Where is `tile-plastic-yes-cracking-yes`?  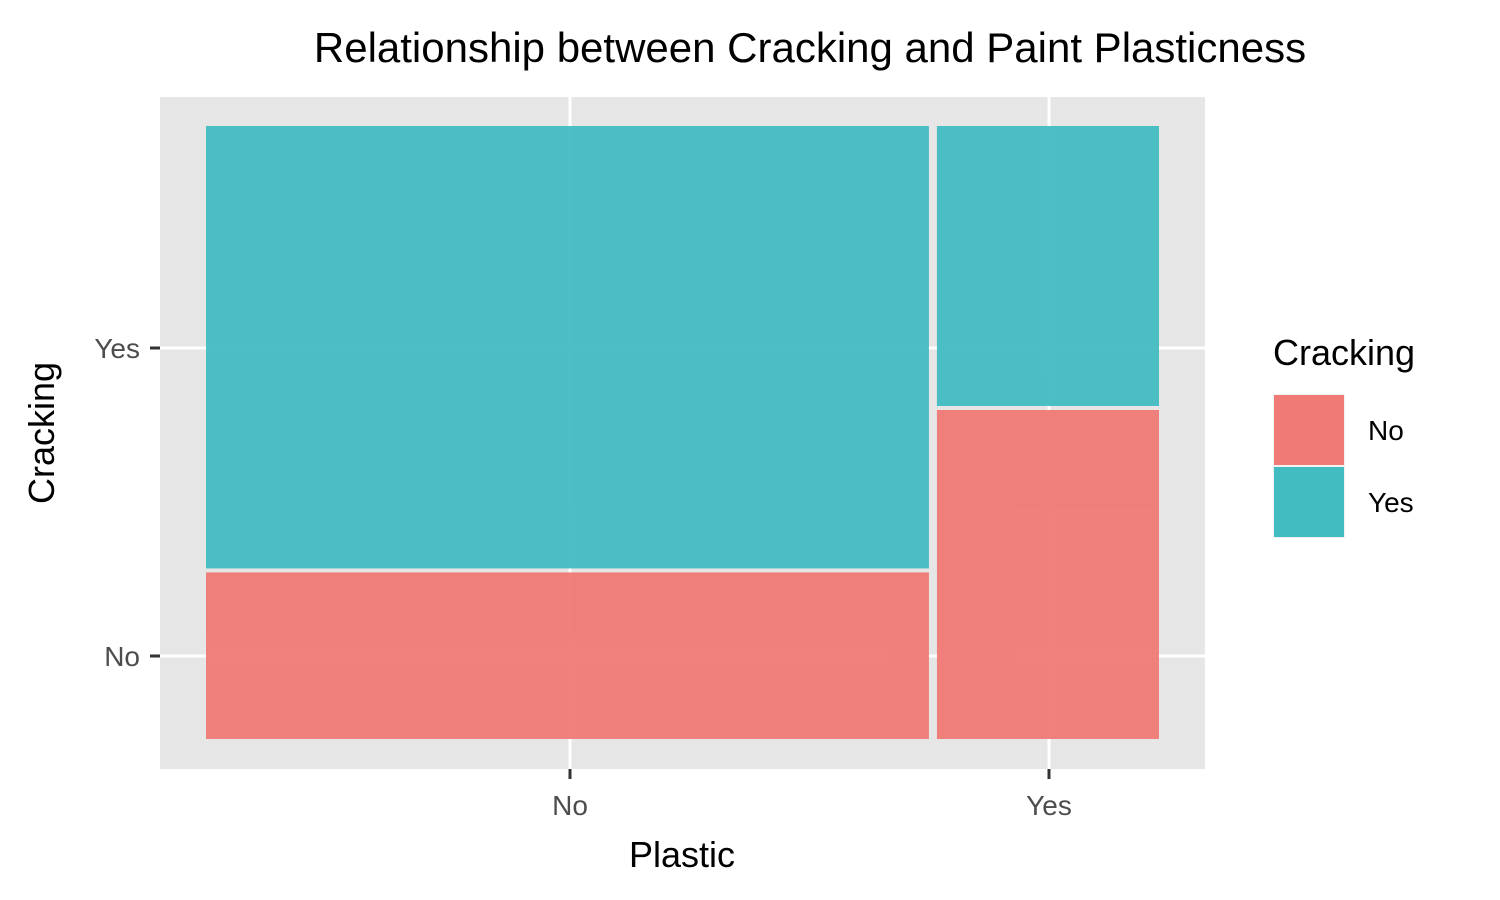 tile-plastic-yes-cracking-yes is located at coordinates (1047, 266).